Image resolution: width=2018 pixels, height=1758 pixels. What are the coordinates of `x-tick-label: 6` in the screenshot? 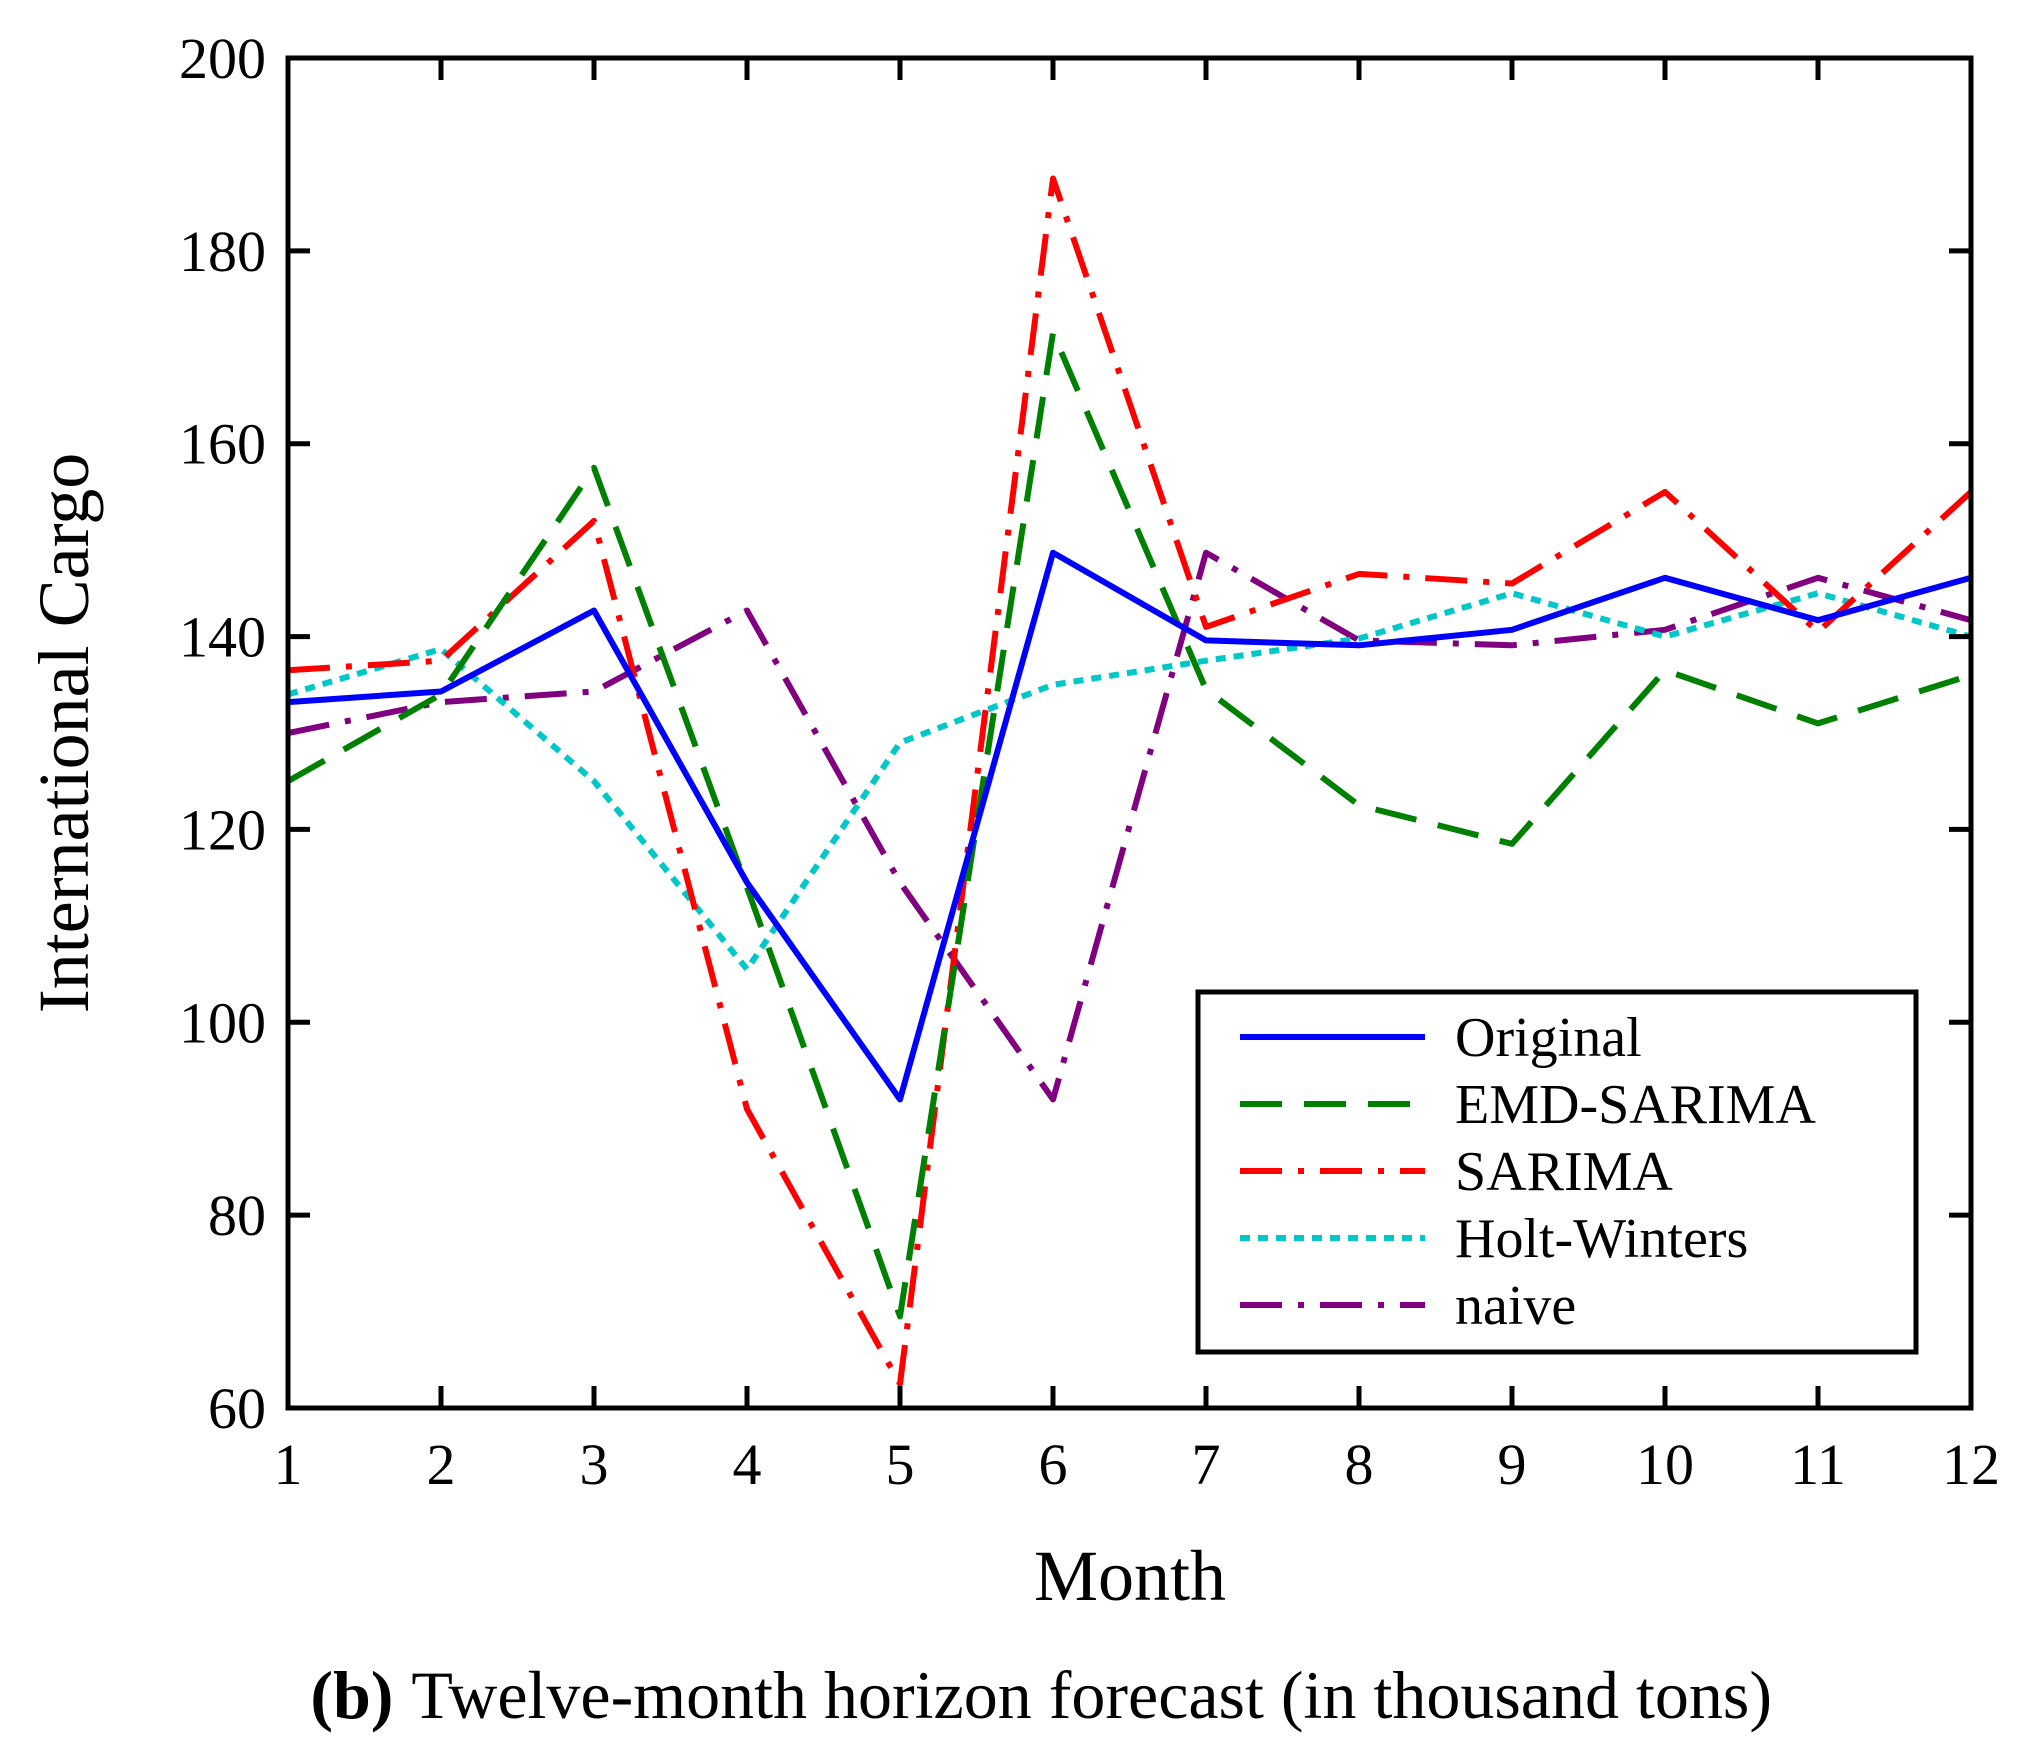 It's located at (1053, 1464).